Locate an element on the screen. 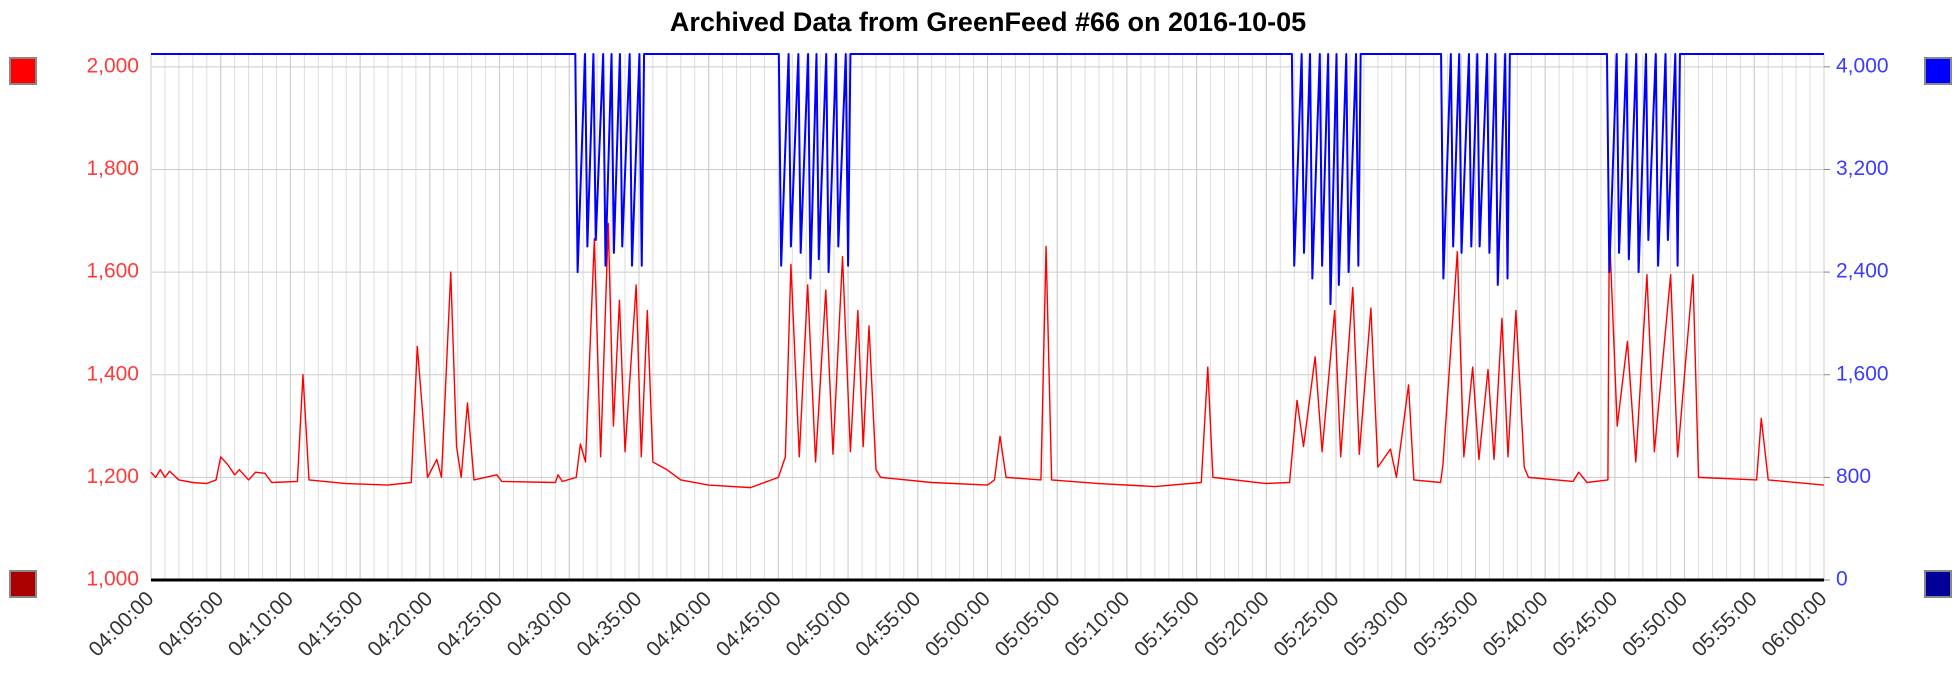 The image size is (1955, 692). x-tick-label: 05:15:00 is located at coordinates (1167, 624).